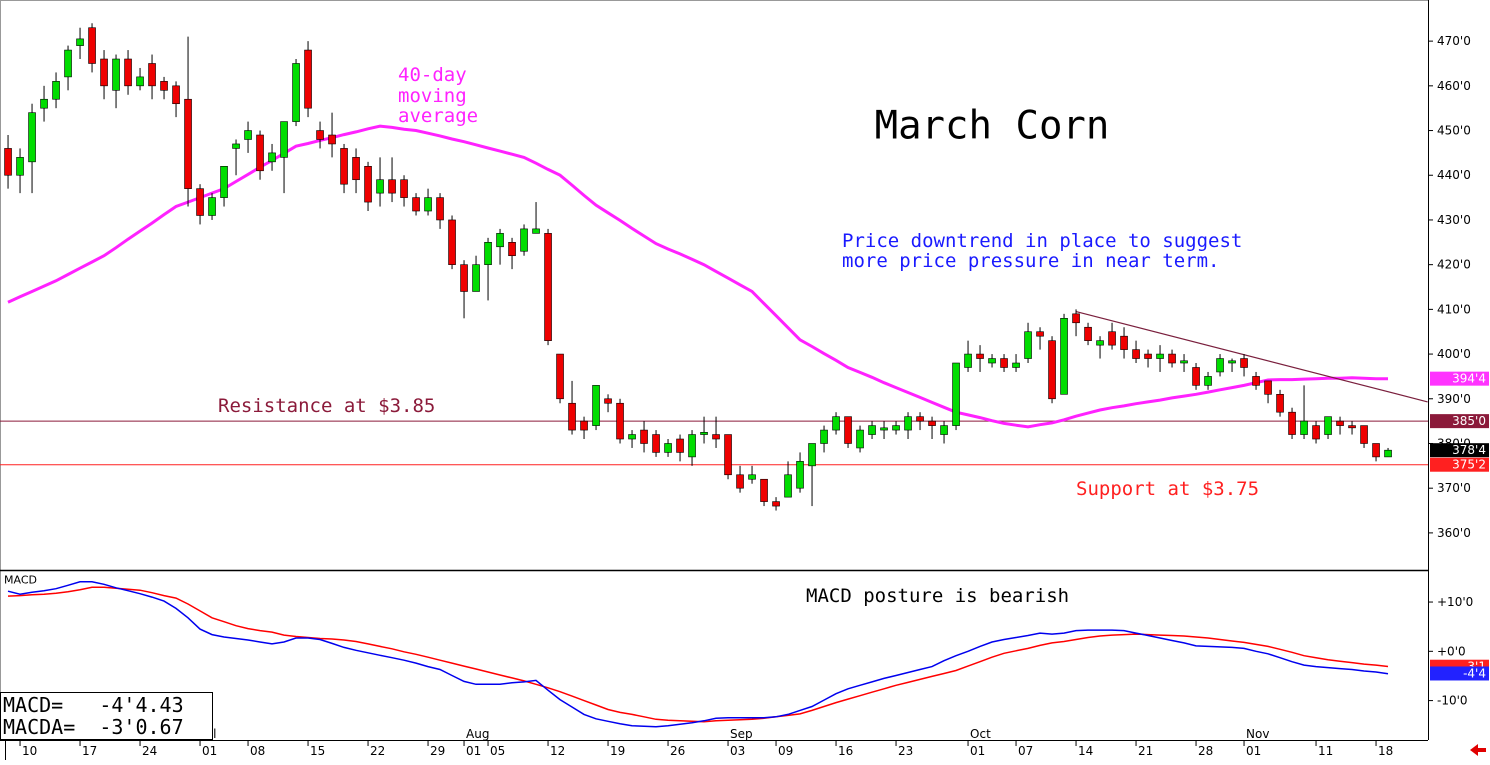  What do you see at coordinates (557, 751) in the screenshot?
I see `x-tick-label: 12` at bounding box center [557, 751].